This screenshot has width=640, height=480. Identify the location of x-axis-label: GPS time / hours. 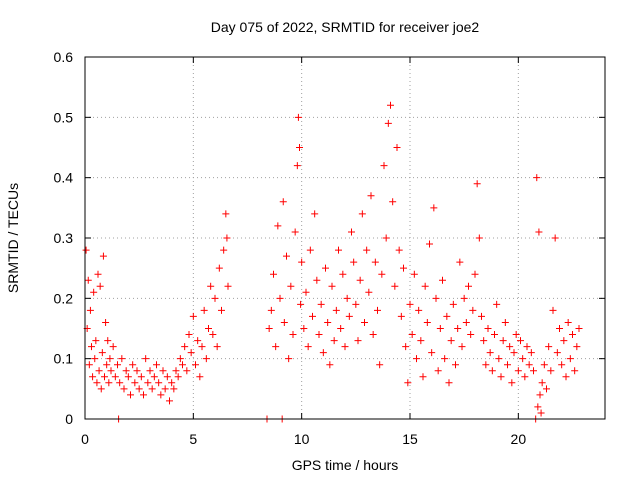
(345, 465).